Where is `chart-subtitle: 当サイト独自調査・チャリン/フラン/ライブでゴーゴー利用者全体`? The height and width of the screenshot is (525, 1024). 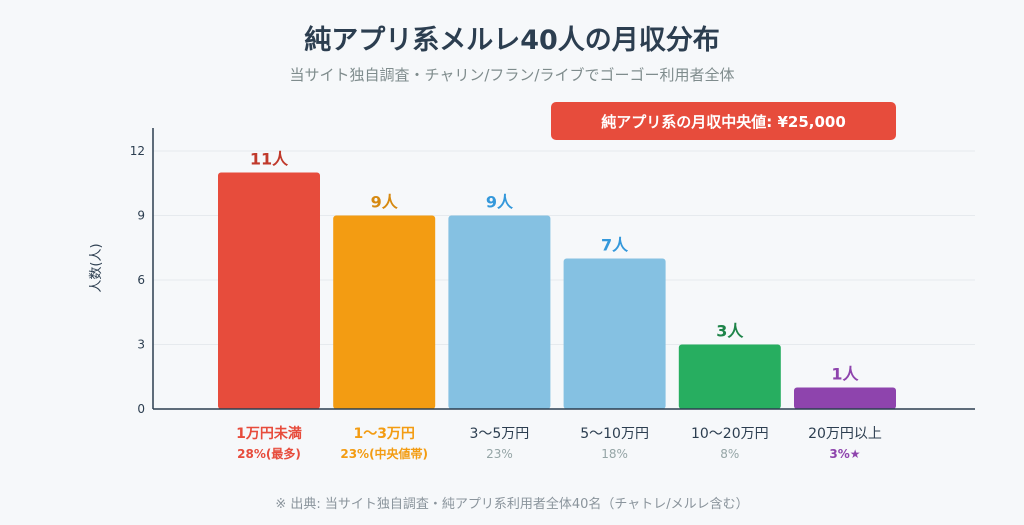
chart-subtitle: 当サイト独自調査・チャリン/フラン/ライブでゴーゴー利用者全体 is located at coordinates (512, 75).